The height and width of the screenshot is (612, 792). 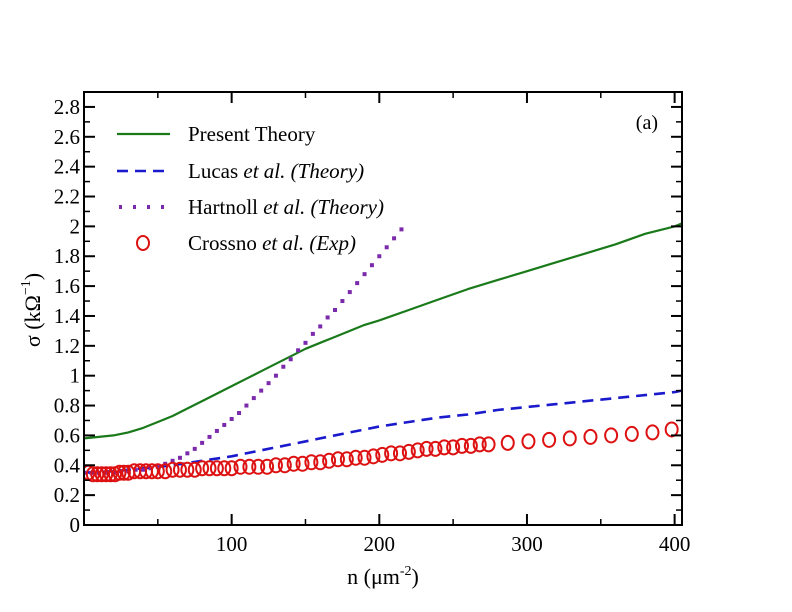 I want to click on y-tick-label: 1.6, so click(x=67, y=286).